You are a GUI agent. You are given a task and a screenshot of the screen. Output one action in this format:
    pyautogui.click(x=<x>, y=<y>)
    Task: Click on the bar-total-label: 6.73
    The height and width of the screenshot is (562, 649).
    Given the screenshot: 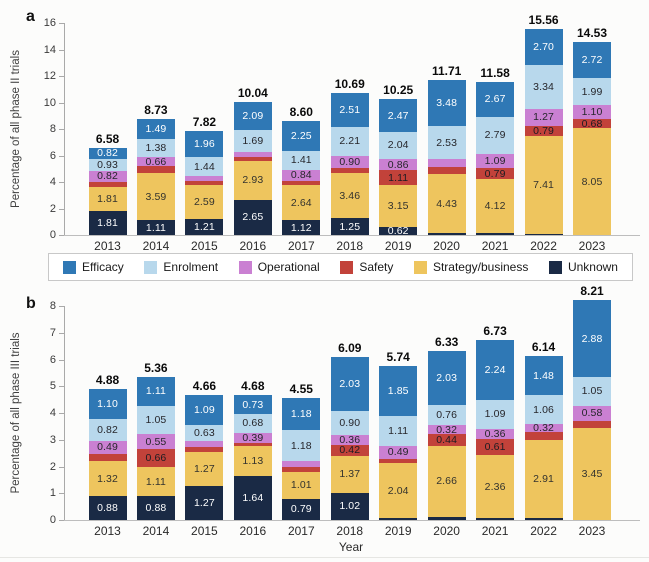 What is the action you would take?
    pyautogui.click(x=495, y=330)
    